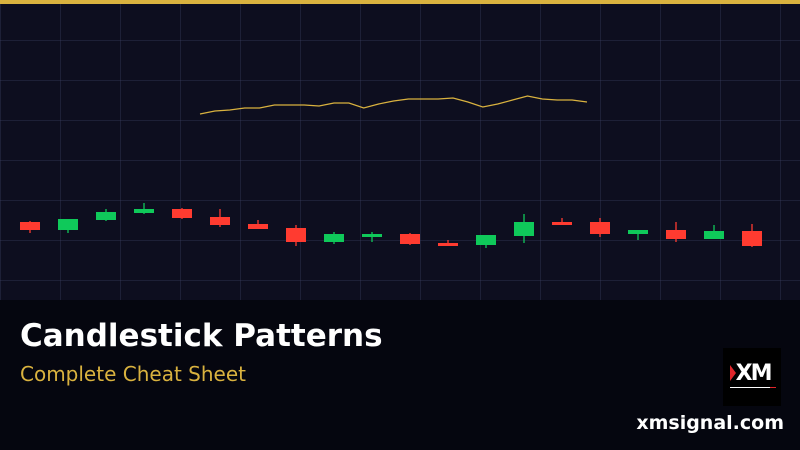  I want to click on page-subtitle: Complete Cheat Sheet, so click(133, 374).